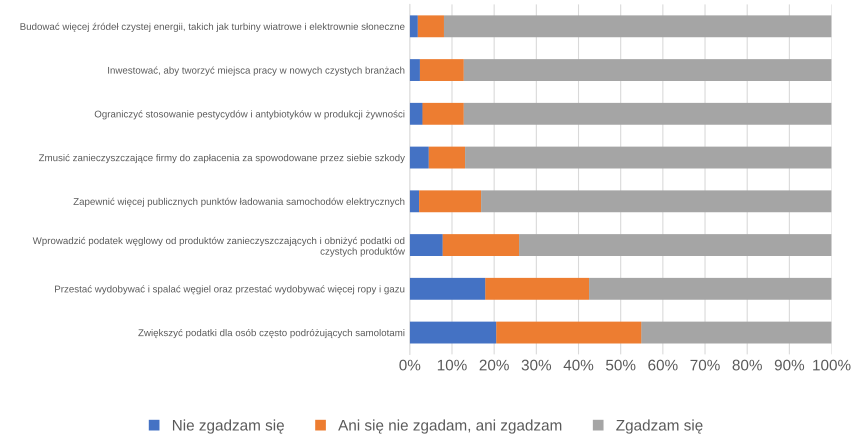 The image size is (852, 443). Describe the element at coordinates (218, 246) in the screenshot. I see `y-tick-label: Wprowadzić podatek węglowy od produktów zanieczyszczających i obniżyć podatki od czystych produktów` at that location.